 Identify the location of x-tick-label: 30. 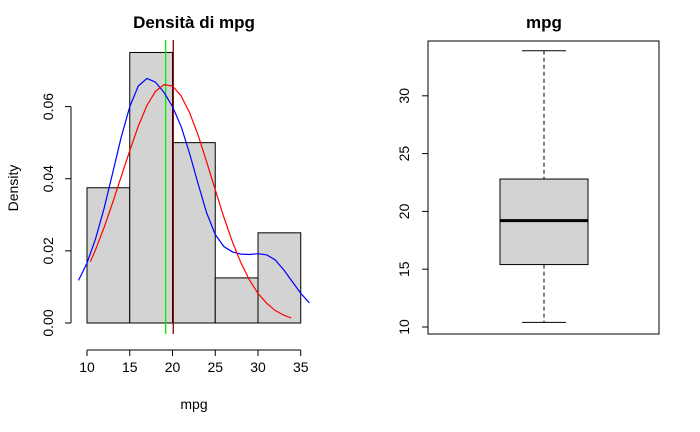
(258, 367).